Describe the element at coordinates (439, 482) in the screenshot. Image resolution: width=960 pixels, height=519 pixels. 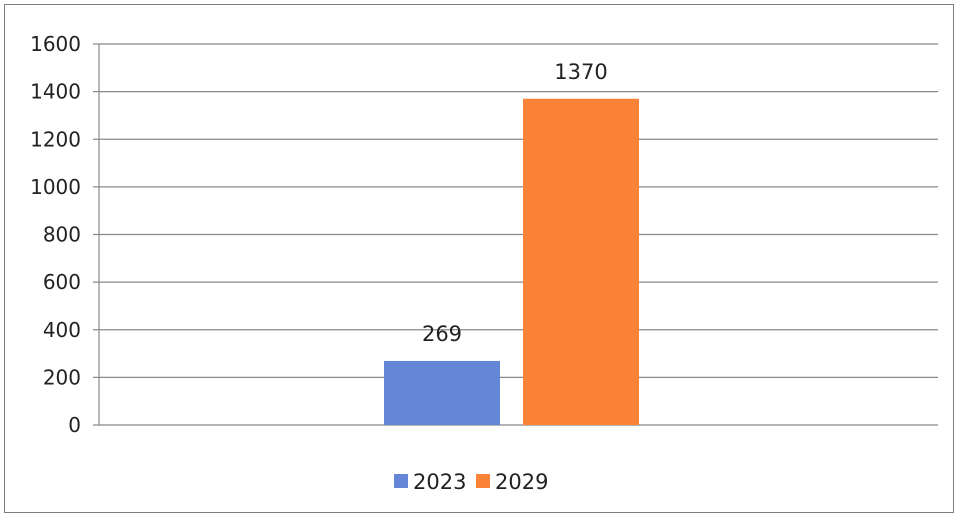
I see `legend-label-2023: 2023` at that location.